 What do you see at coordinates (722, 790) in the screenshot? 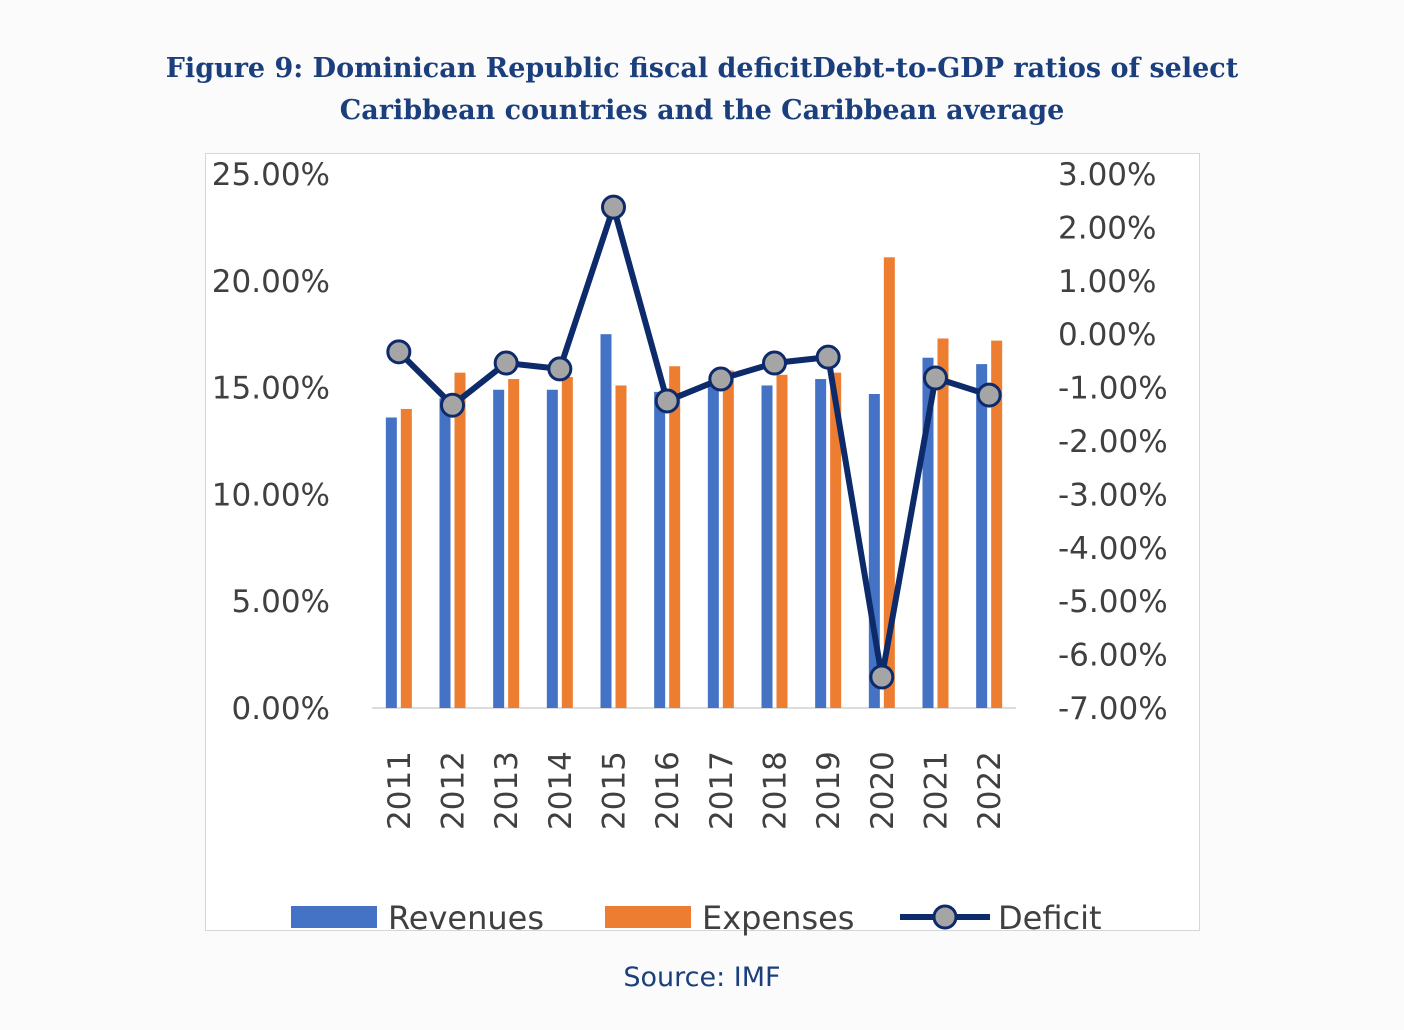
I see `x-axis-tick: 2017` at bounding box center [722, 790].